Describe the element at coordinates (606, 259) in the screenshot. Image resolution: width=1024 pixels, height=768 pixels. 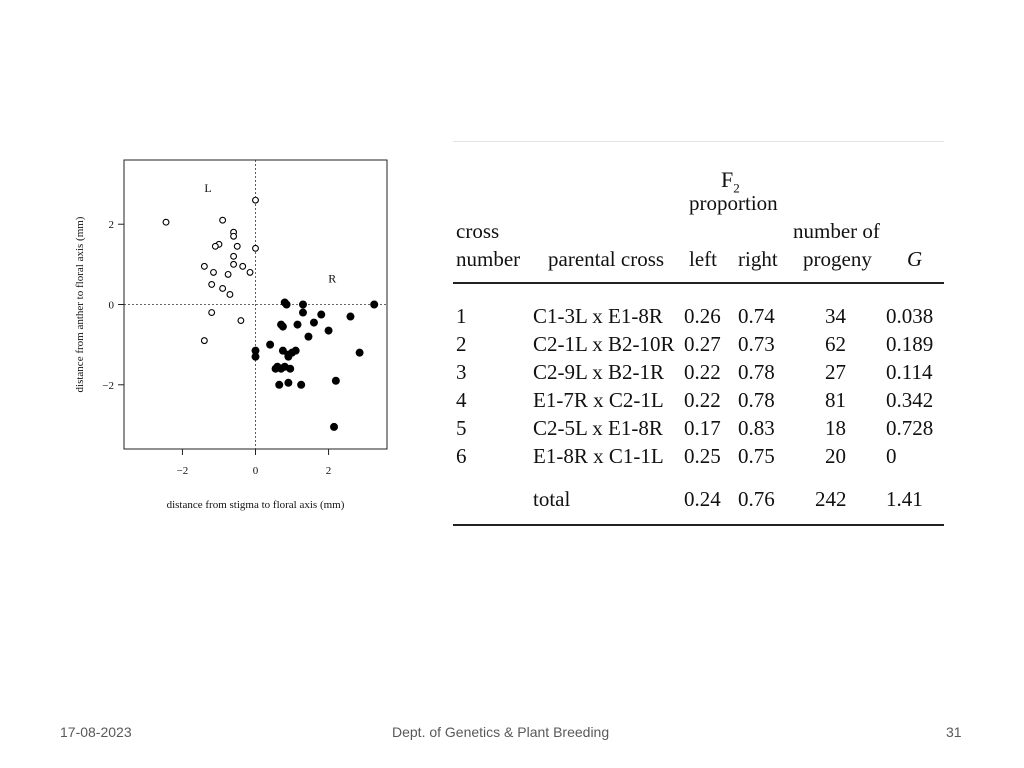
I see `header-parental-cross: parental cross` at that location.